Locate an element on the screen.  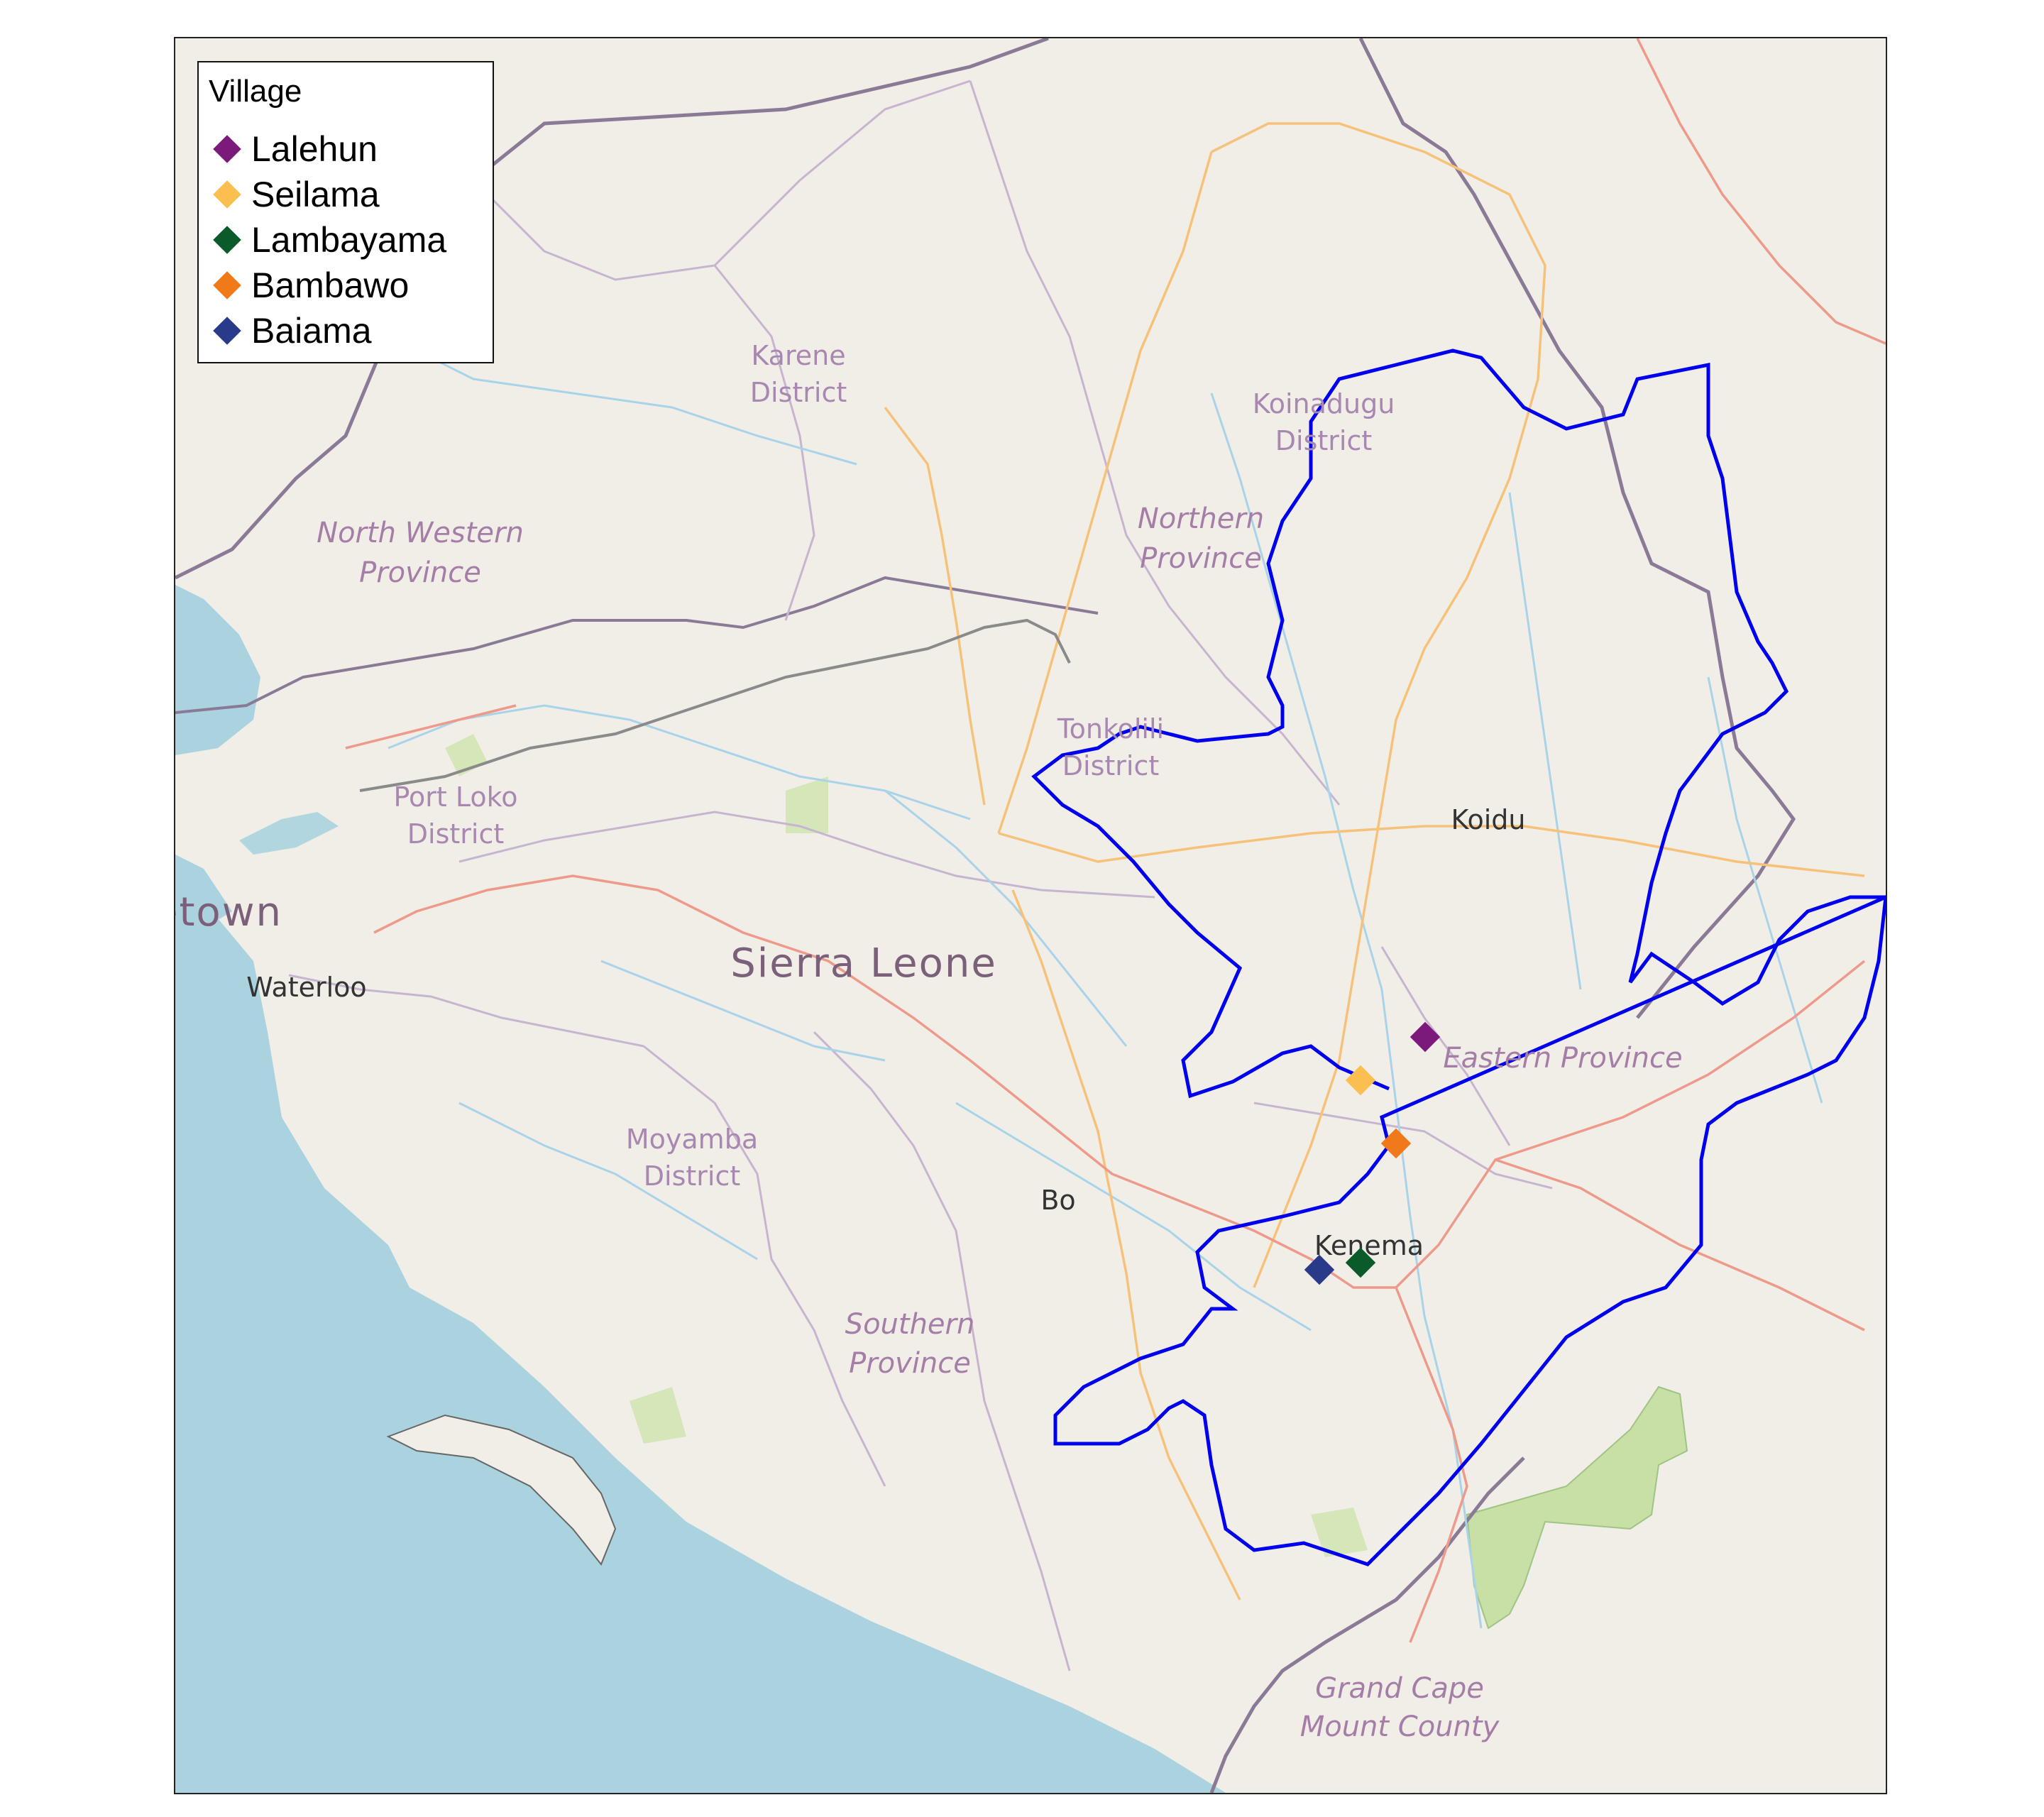
label-northern-1: Northern is located at coordinates (1201, 519).